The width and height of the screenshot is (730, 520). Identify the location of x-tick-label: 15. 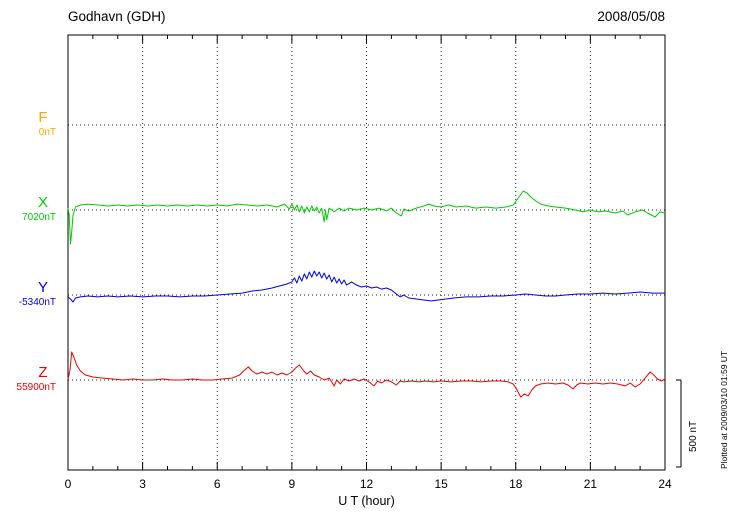
(441, 484).